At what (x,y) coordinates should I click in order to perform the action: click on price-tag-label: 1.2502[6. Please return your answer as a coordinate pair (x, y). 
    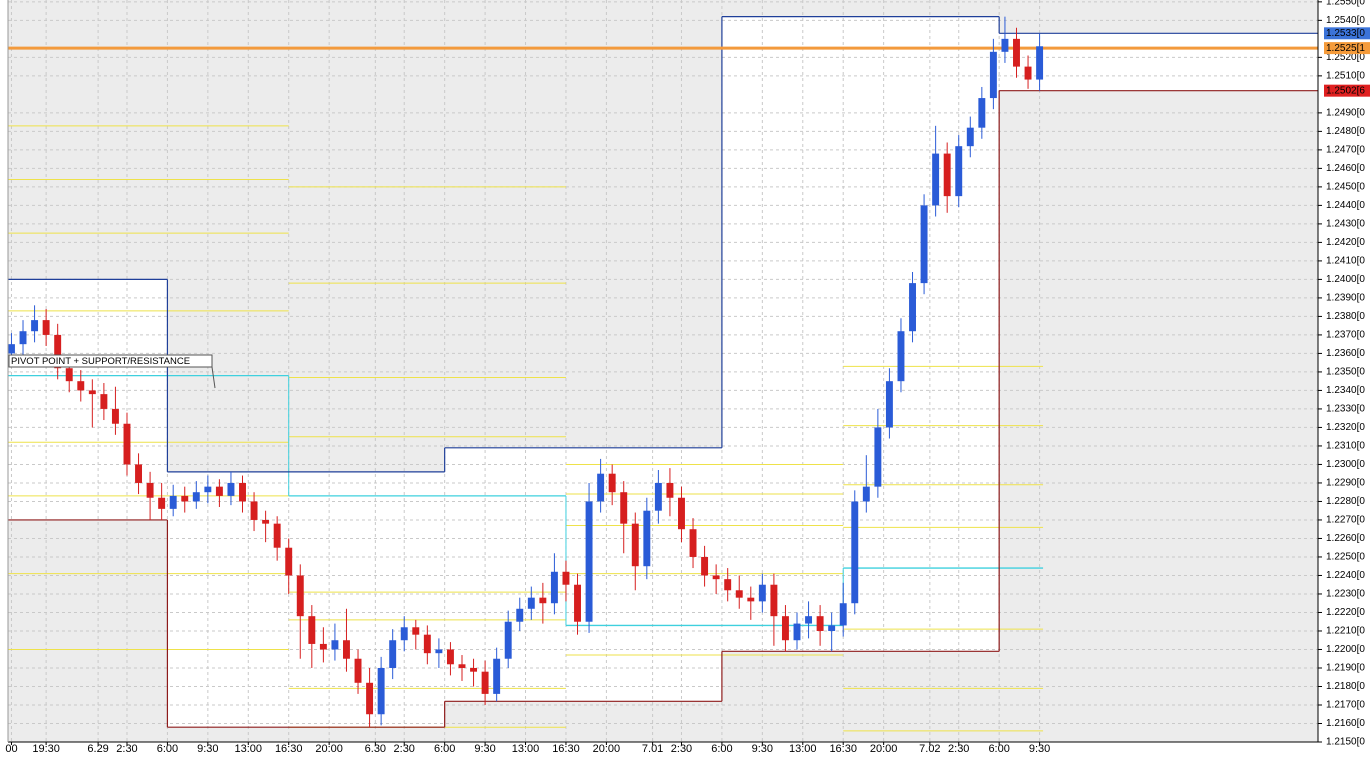
    Looking at the image, I should click on (1345, 90).